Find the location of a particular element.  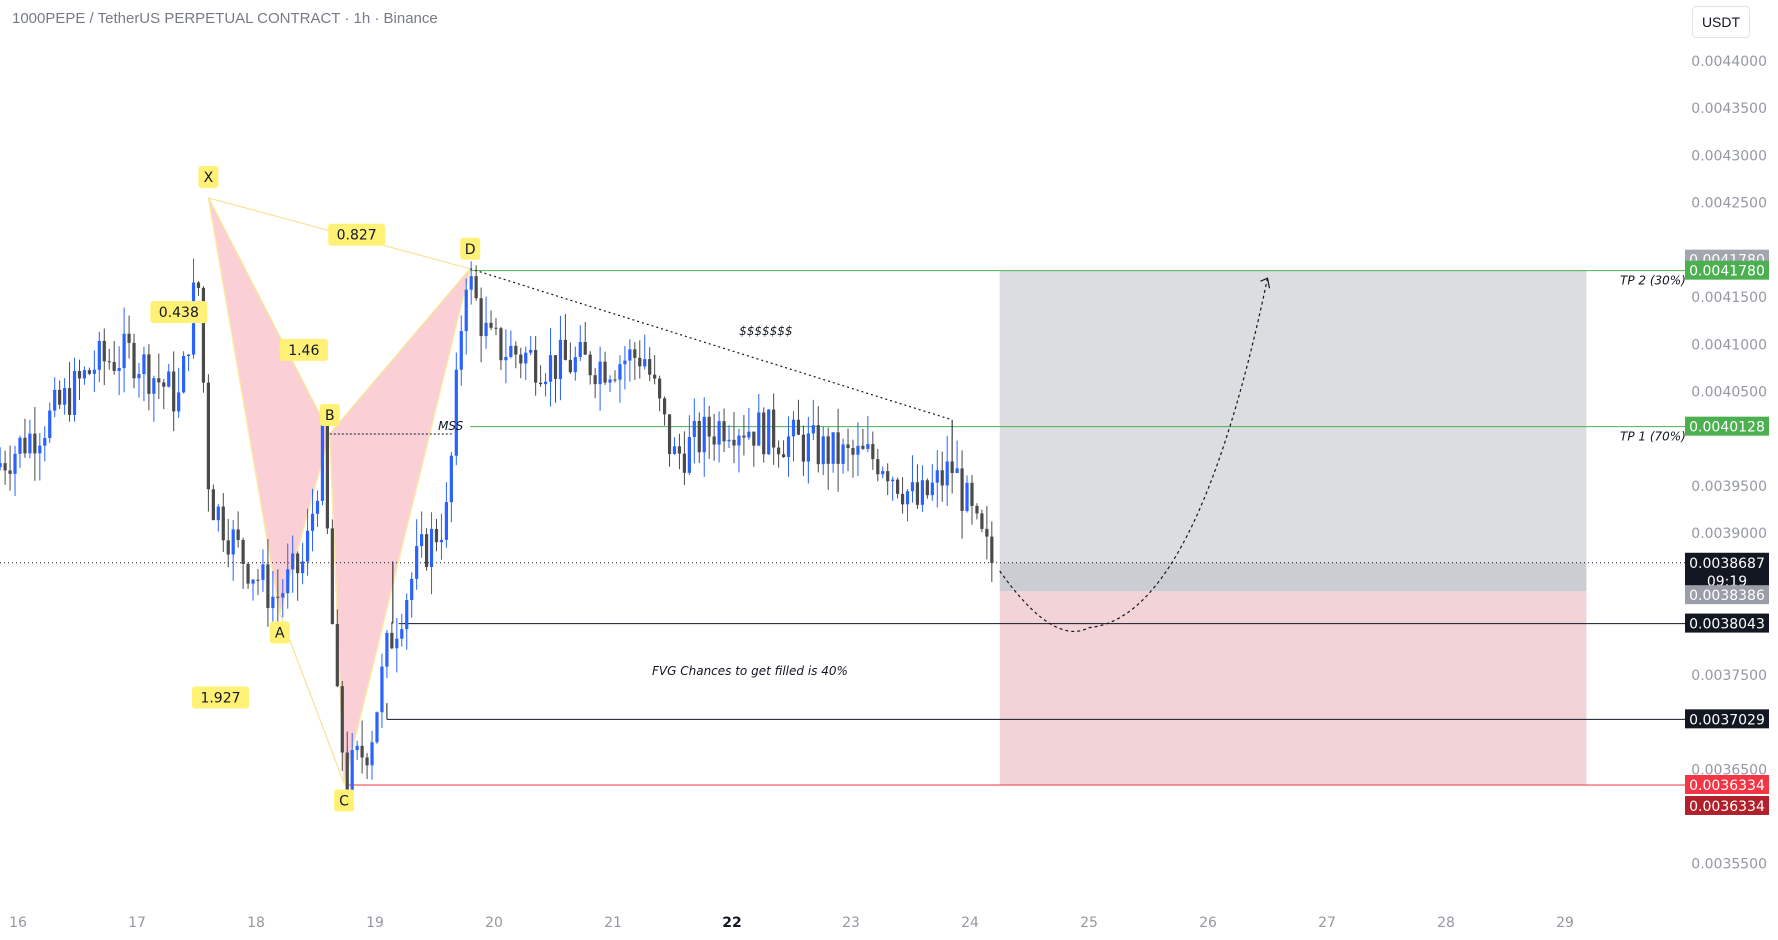

x-tick-label: 25 is located at coordinates (1089, 923).